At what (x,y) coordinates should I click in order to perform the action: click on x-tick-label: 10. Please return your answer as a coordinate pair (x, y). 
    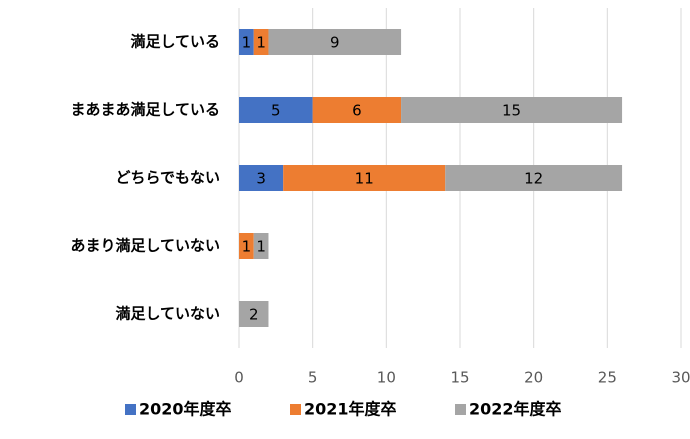
    Looking at the image, I should click on (386, 378).